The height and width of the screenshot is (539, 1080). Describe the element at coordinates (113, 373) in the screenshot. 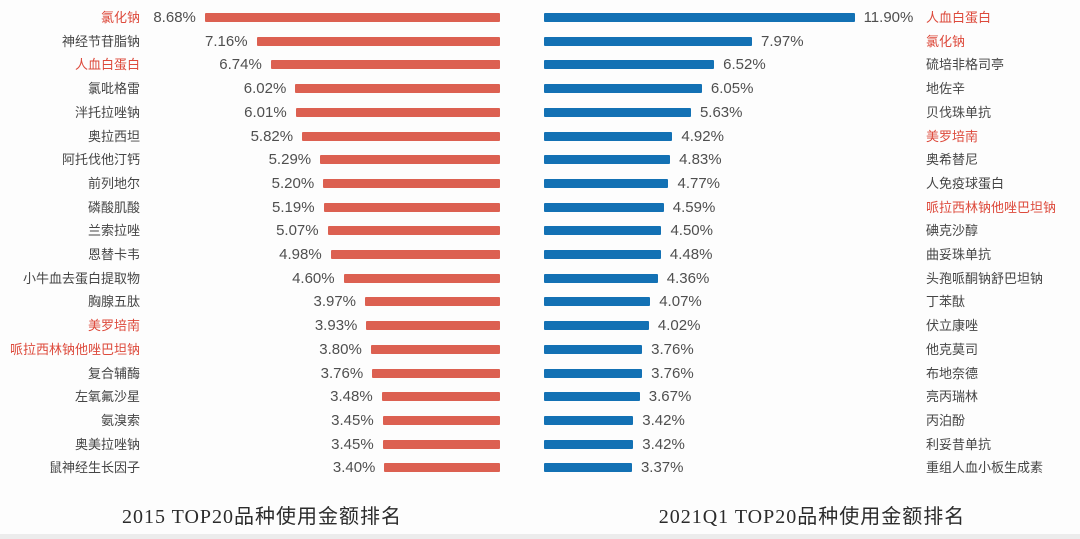

I see `drug-name-label: 复合辅酶` at that location.